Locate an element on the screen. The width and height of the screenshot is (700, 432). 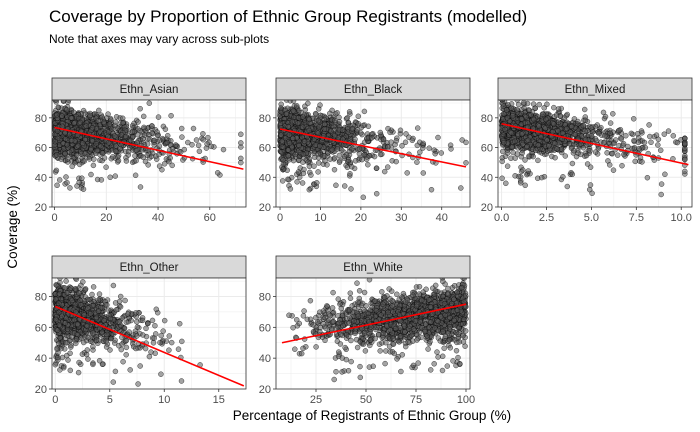
trend-line is located at coordinates (595, 144).